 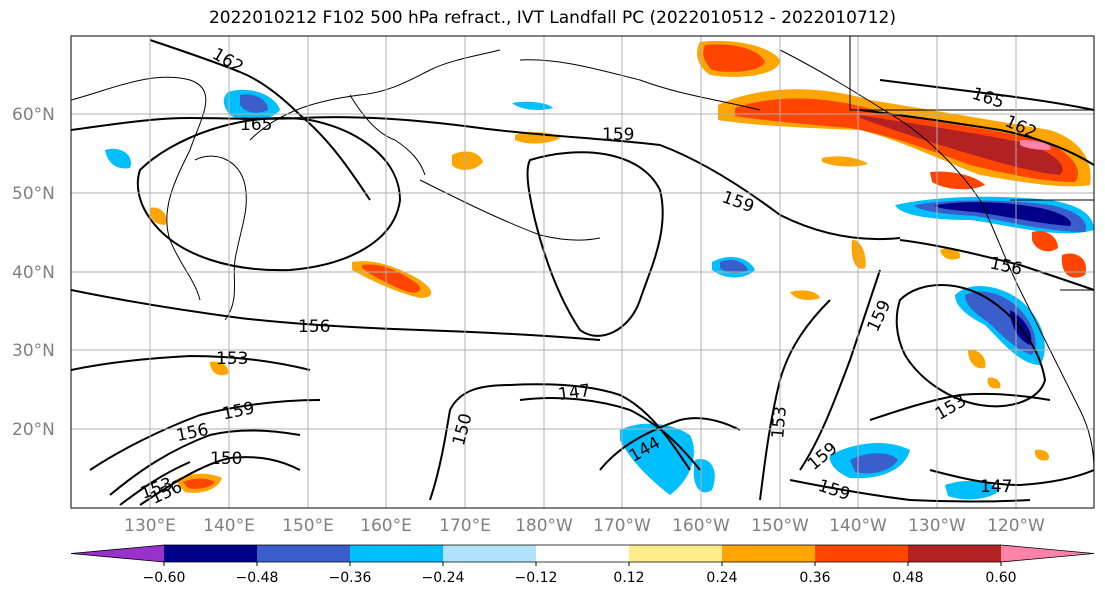 What do you see at coordinates (308, 526) in the screenshot?
I see `lon-label: 150°E` at bounding box center [308, 526].